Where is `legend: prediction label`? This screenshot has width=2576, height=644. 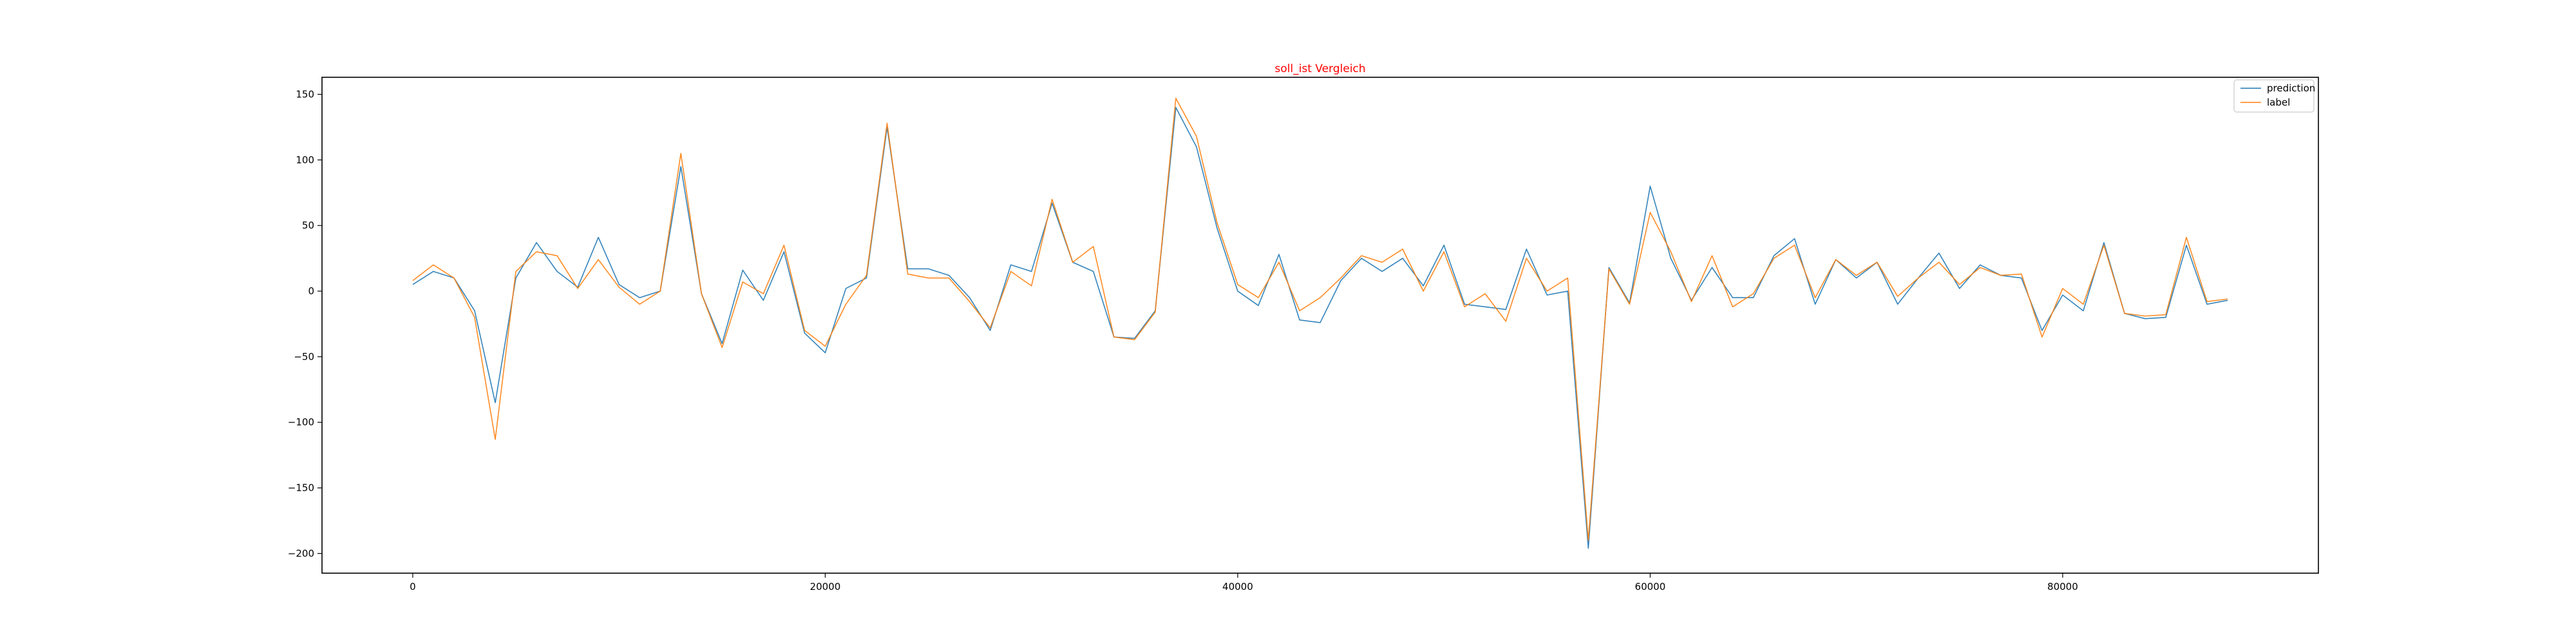 legend: prediction label is located at coordinates (2274, 96).